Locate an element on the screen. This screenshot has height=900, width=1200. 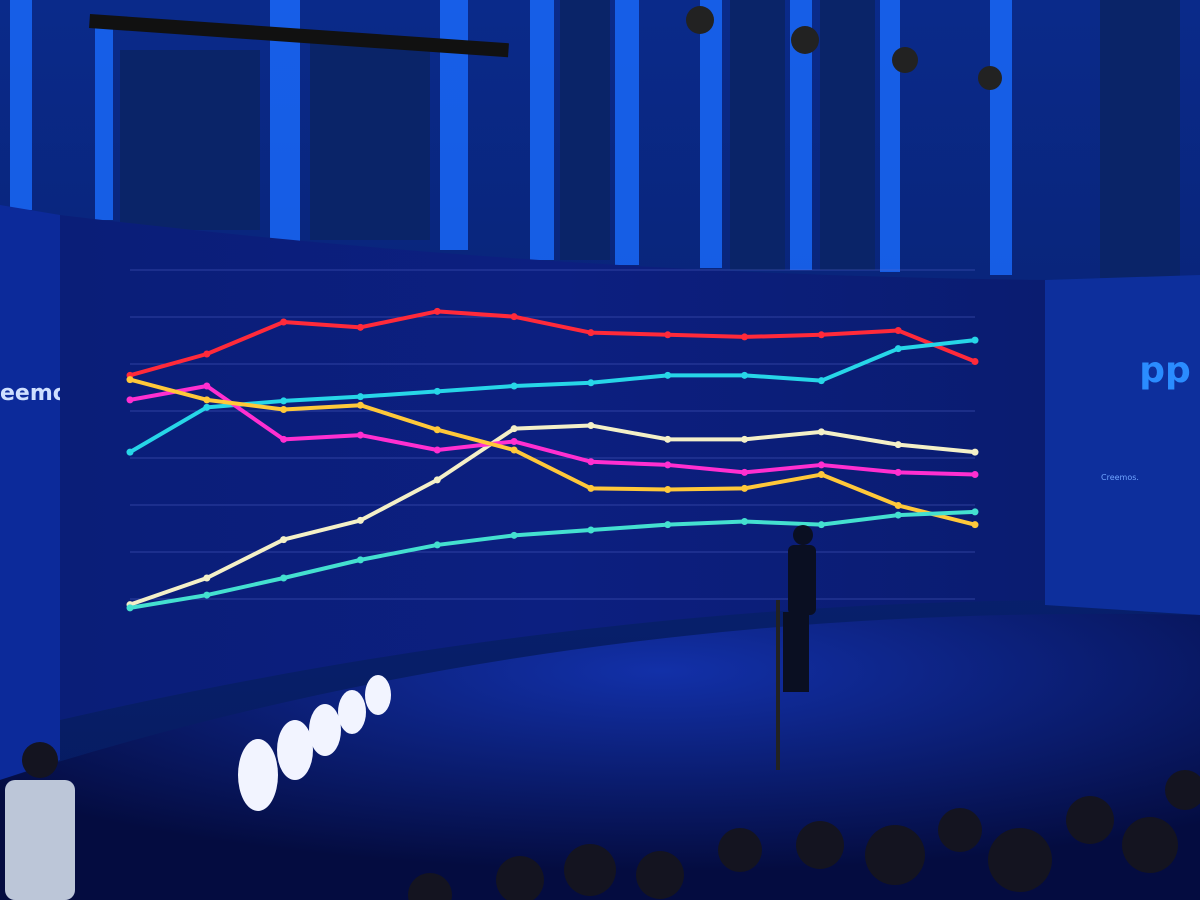
right-panel is located at coordinates (1122, 445).